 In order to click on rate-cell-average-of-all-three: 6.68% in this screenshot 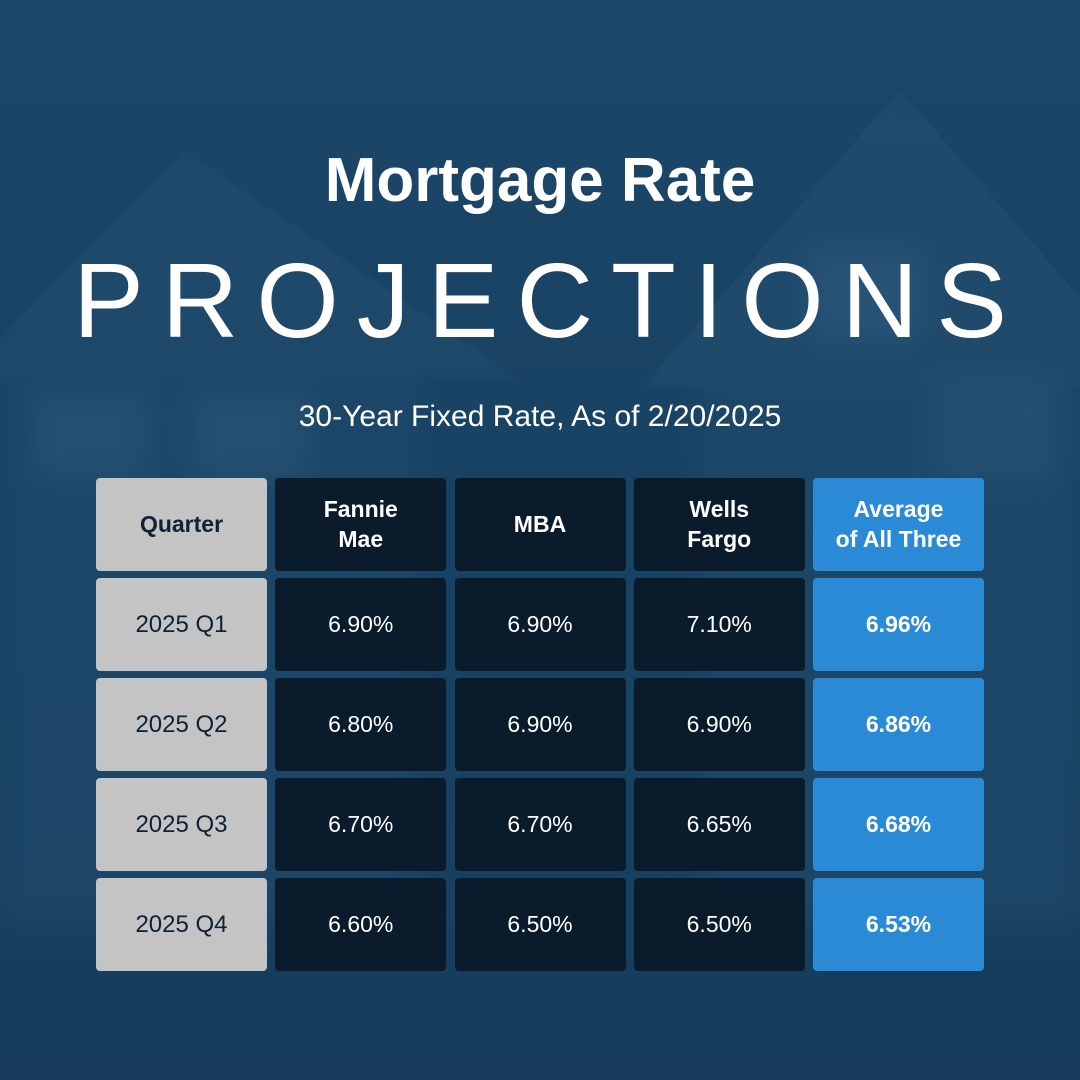, I will do `click(898, 824)`.